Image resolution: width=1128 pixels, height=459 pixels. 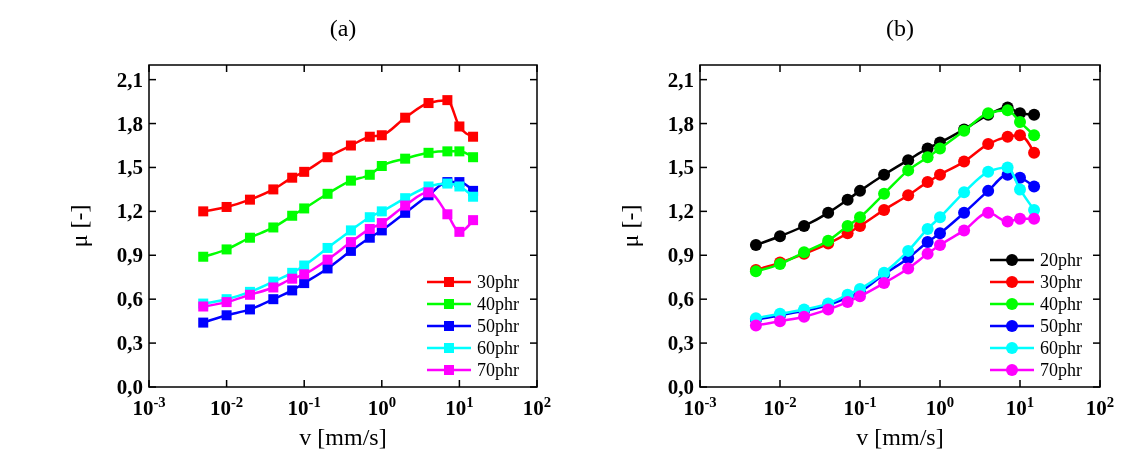 What do you see at coordinates (900, 28) in the screenshot?
I see `chart-title: (b)` at bounding box center [900, 28].